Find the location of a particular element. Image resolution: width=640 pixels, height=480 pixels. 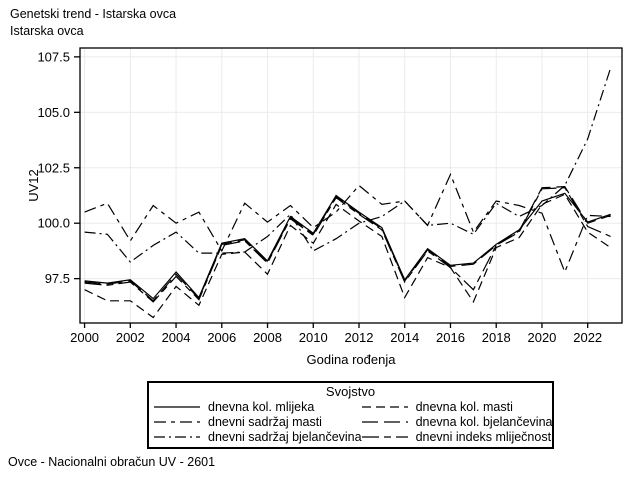

legend-label-3: dnevna kol. bjelančevina is located at coordinates (484, 421).